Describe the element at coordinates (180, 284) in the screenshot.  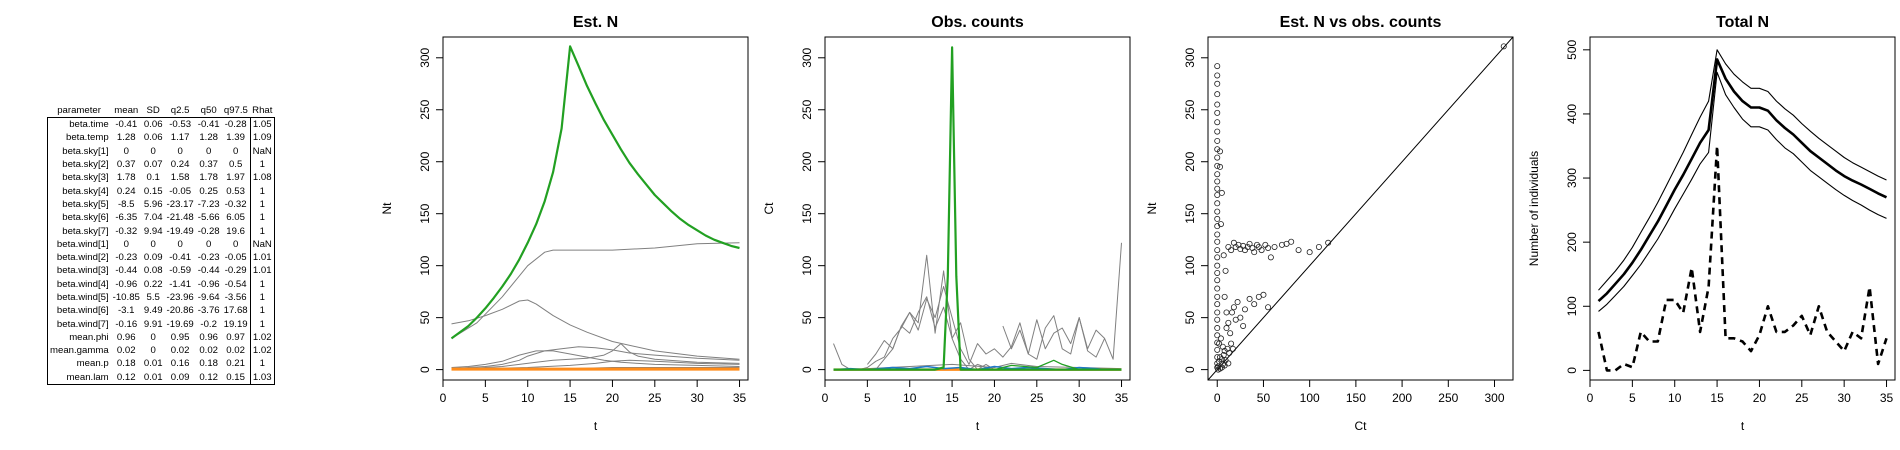
I see `table-cell: -1.41` at that location.